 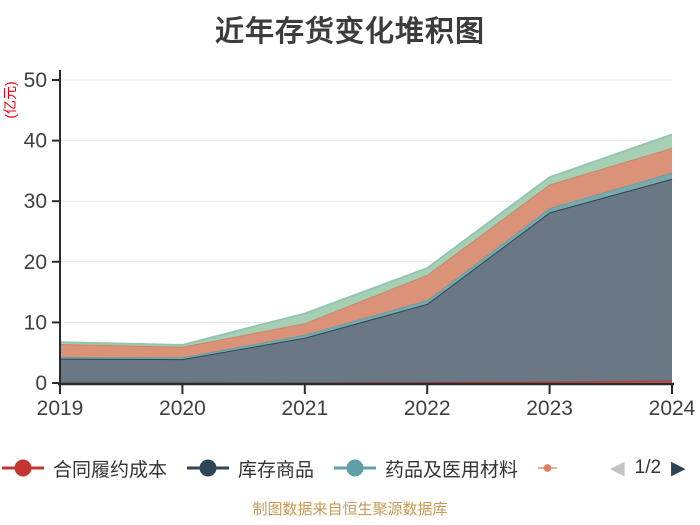 What do you see at coordinates (549, 408) in the screenshot?
I see `x-tick-label: 2023` at bounding box center [549, 408].